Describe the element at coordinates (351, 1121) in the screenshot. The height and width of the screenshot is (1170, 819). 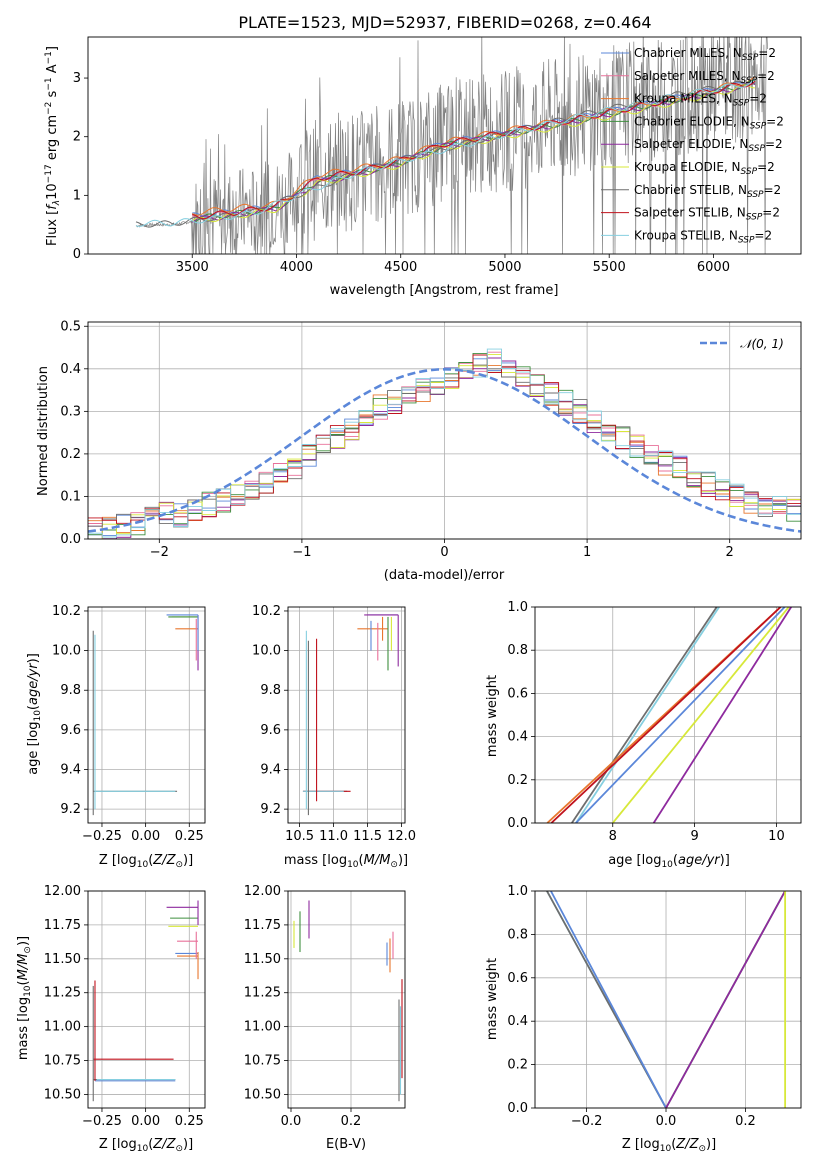
I see `mass-ebv-xtick-label: 0.2` at that location.